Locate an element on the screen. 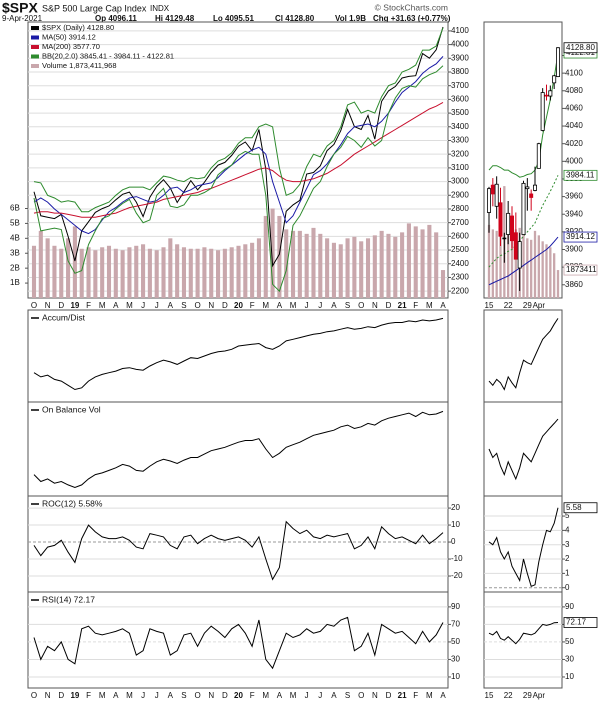 This screenshot has width=600, height=702. last-value-label: 5.58 is located at coordinates (574, 507).